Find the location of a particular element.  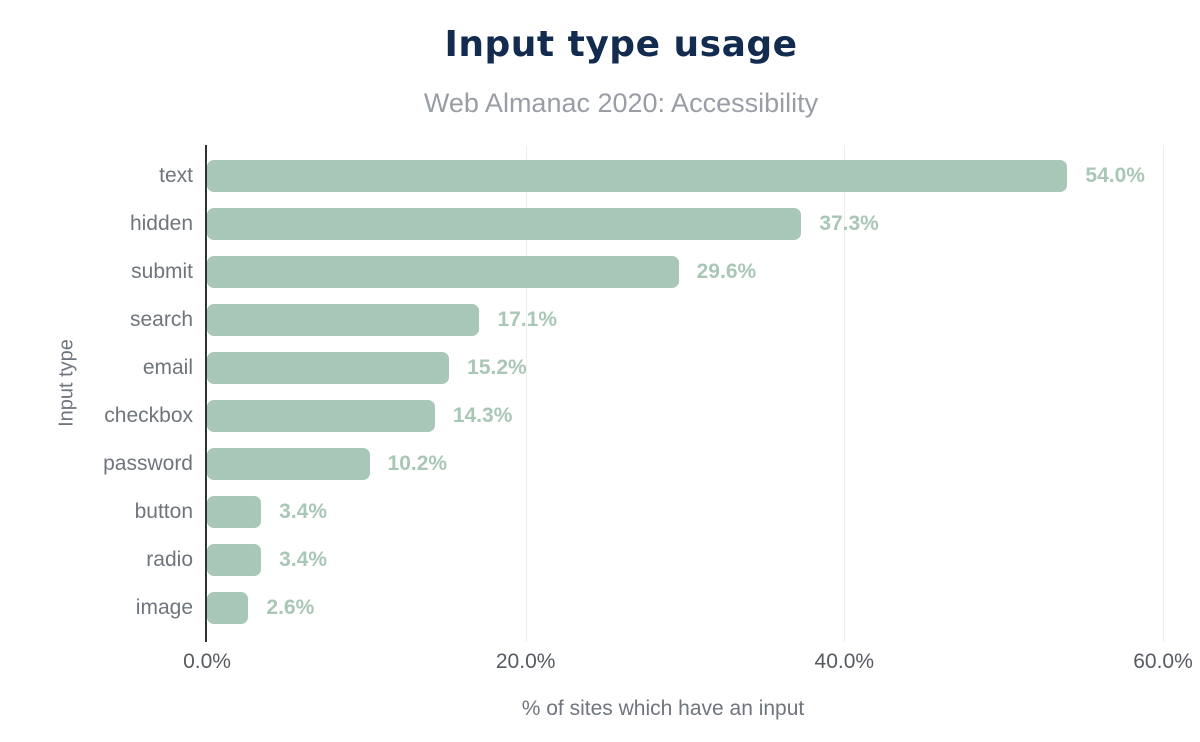

bar-row: hidden 37.3% is located at coordinates (646, 224).